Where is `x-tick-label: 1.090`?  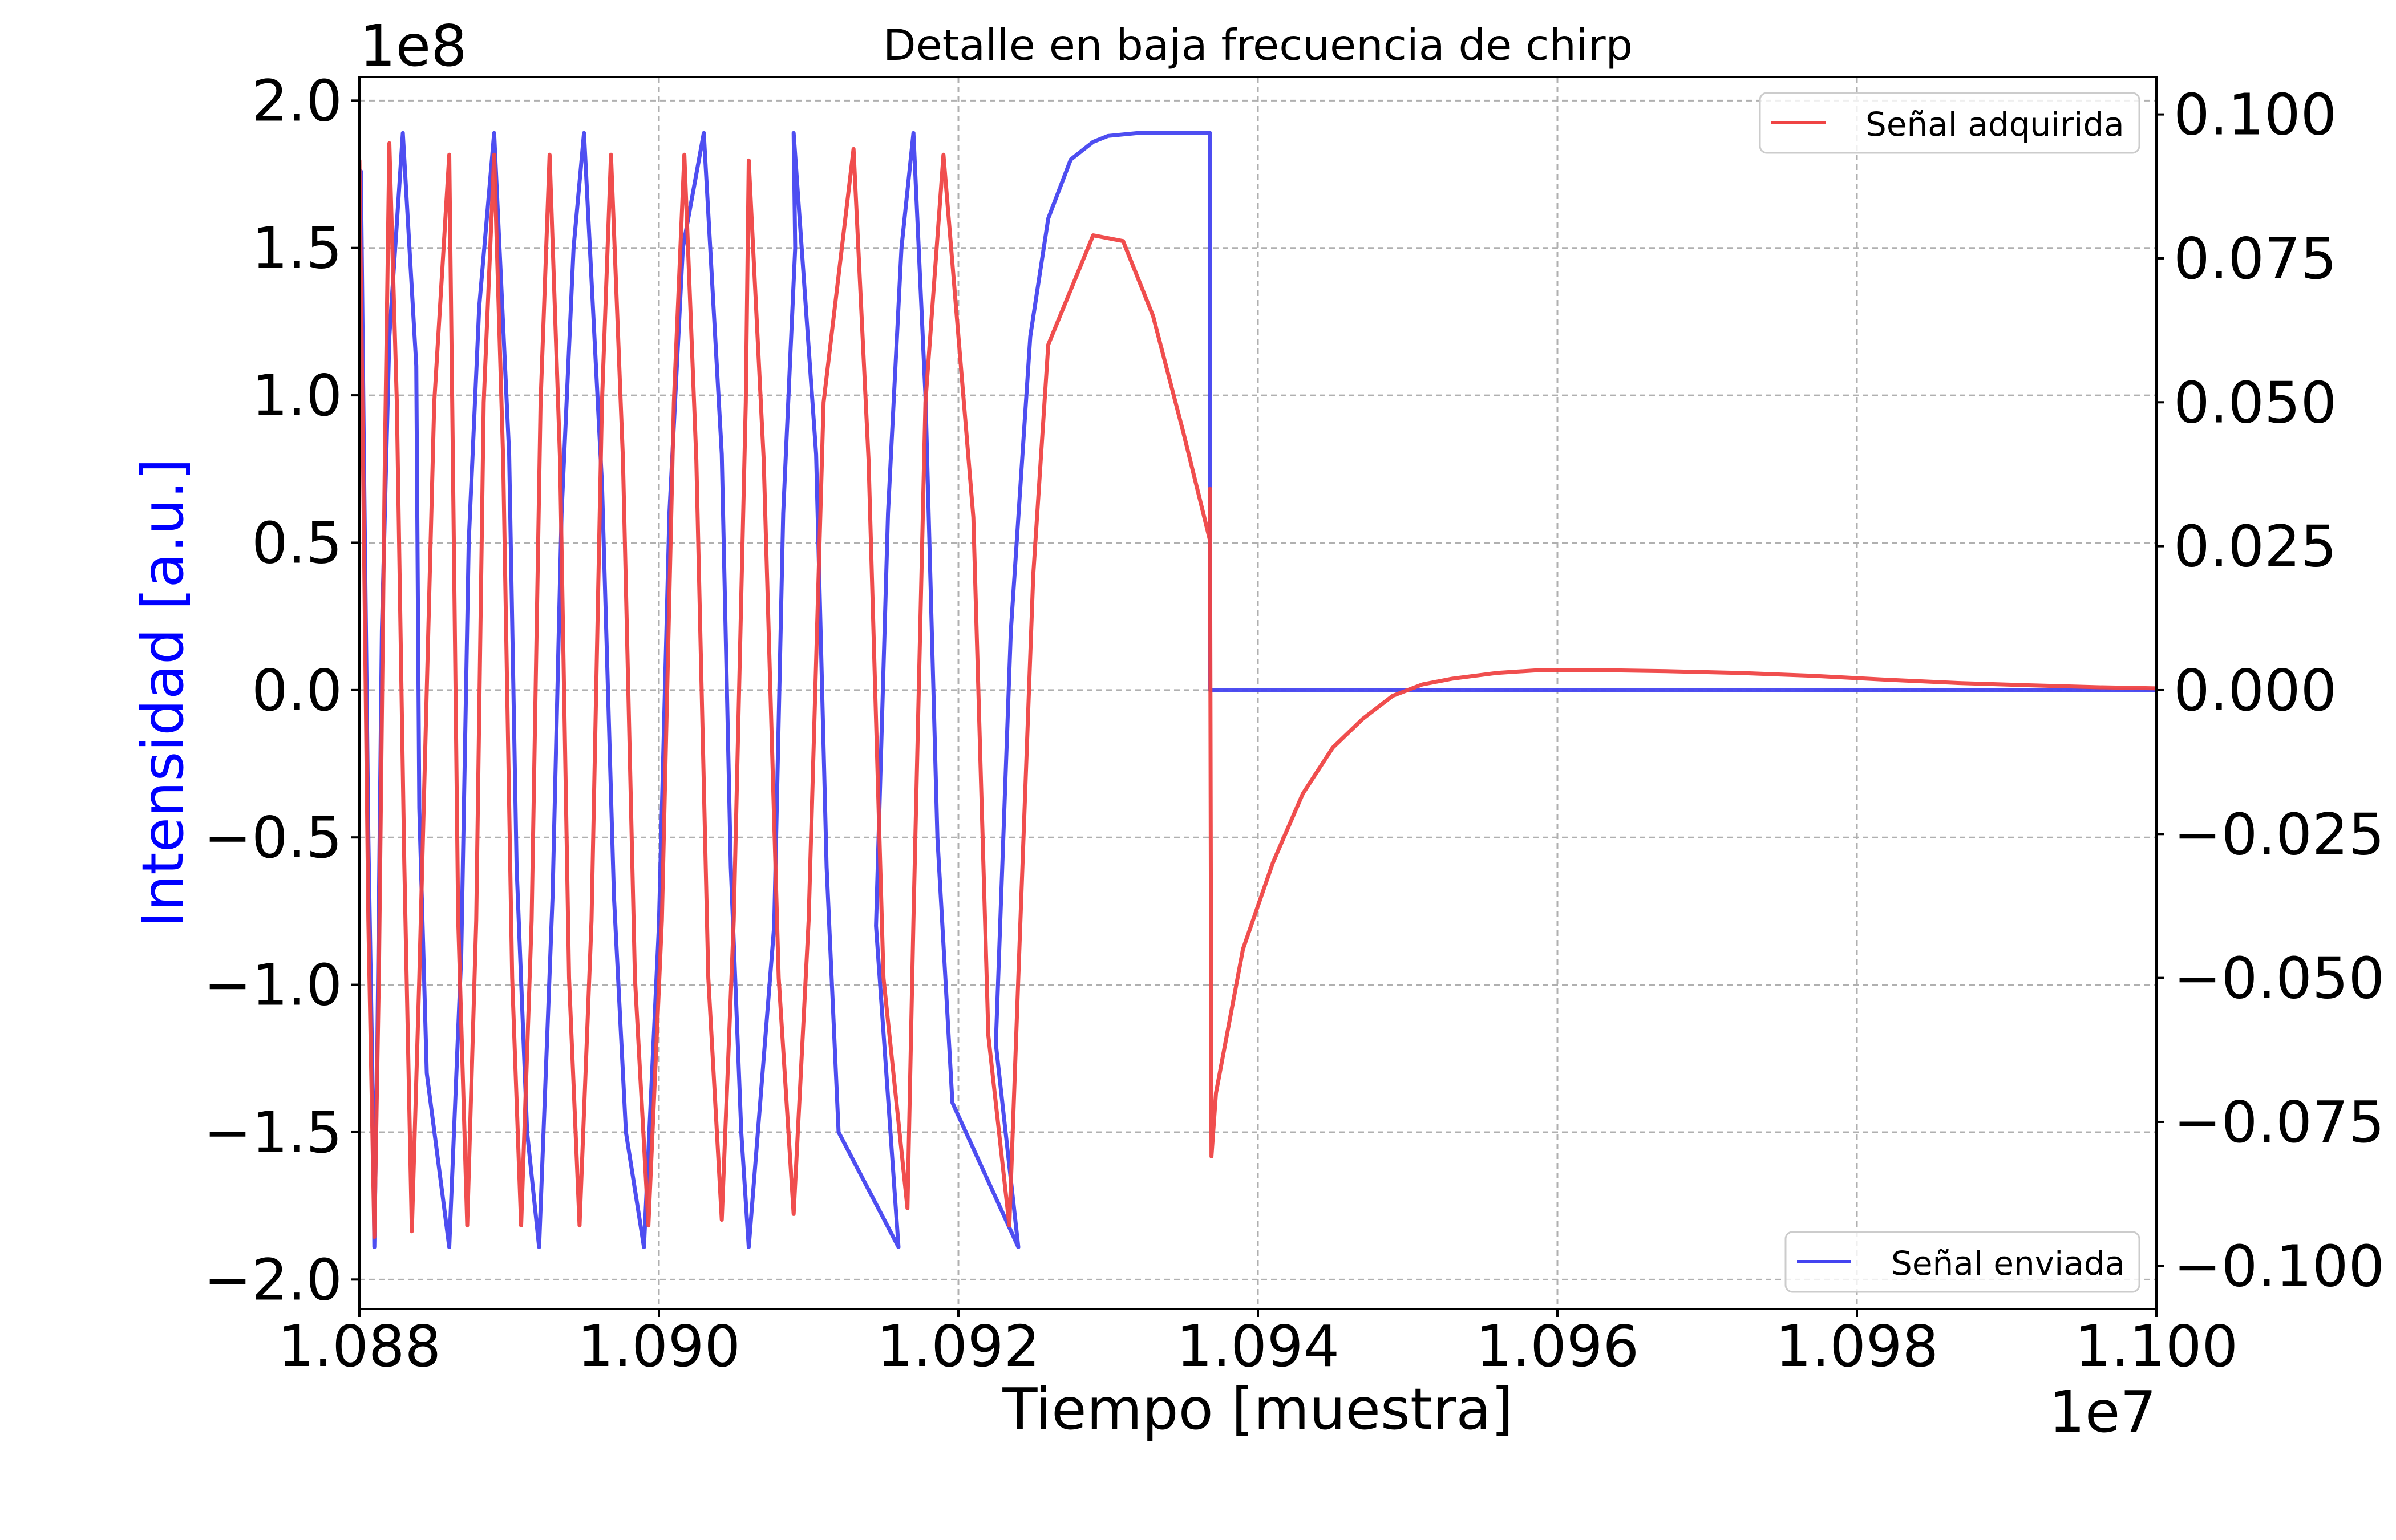 x-tick-label: 1.090 is located at coordinates (659, 1346).